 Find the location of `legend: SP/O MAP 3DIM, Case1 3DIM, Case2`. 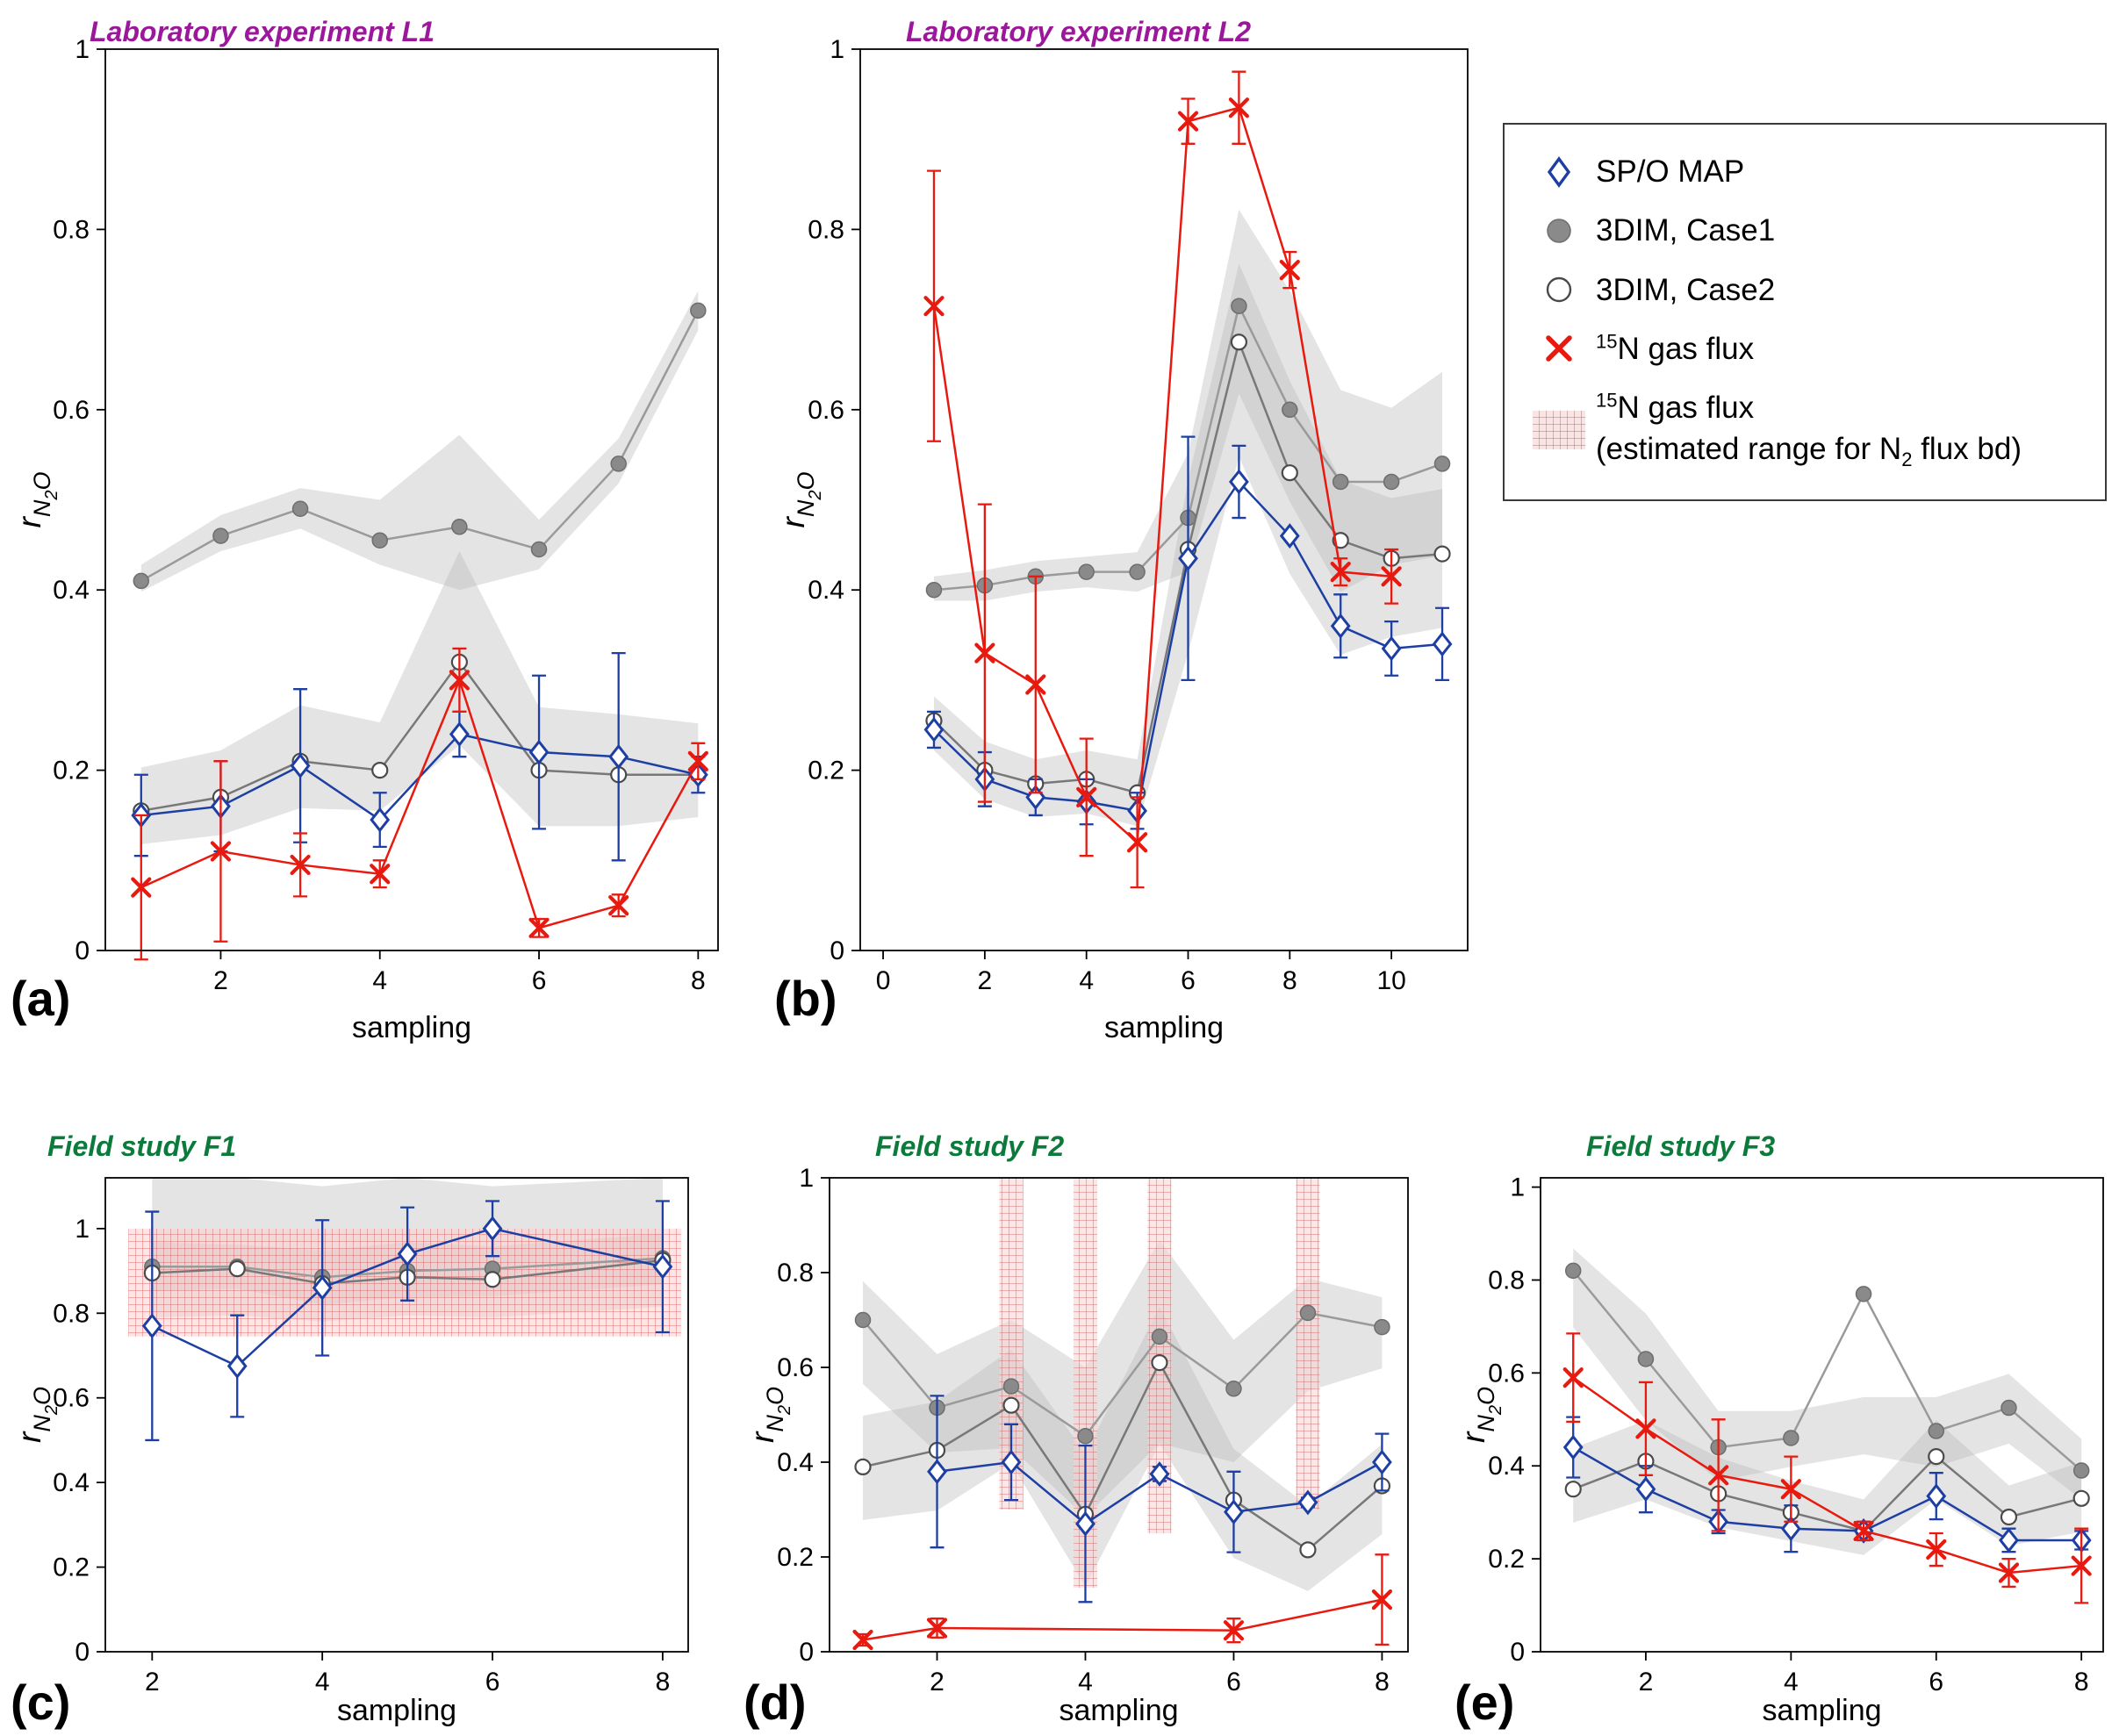

legend: SP/O MAP 3DIM, Case1 3DIM, Case2 is located at coordinates (1805, 312).